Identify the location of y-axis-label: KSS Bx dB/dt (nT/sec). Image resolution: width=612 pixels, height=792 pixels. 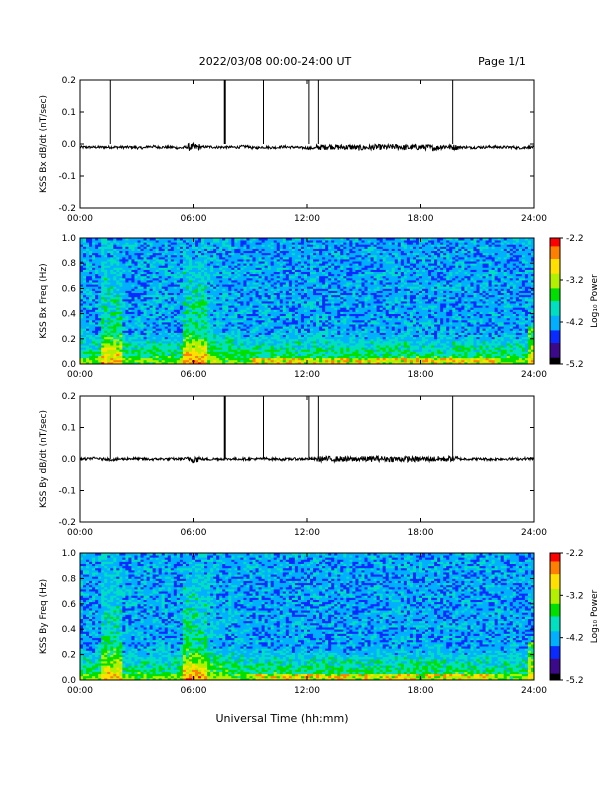
(44, 144).